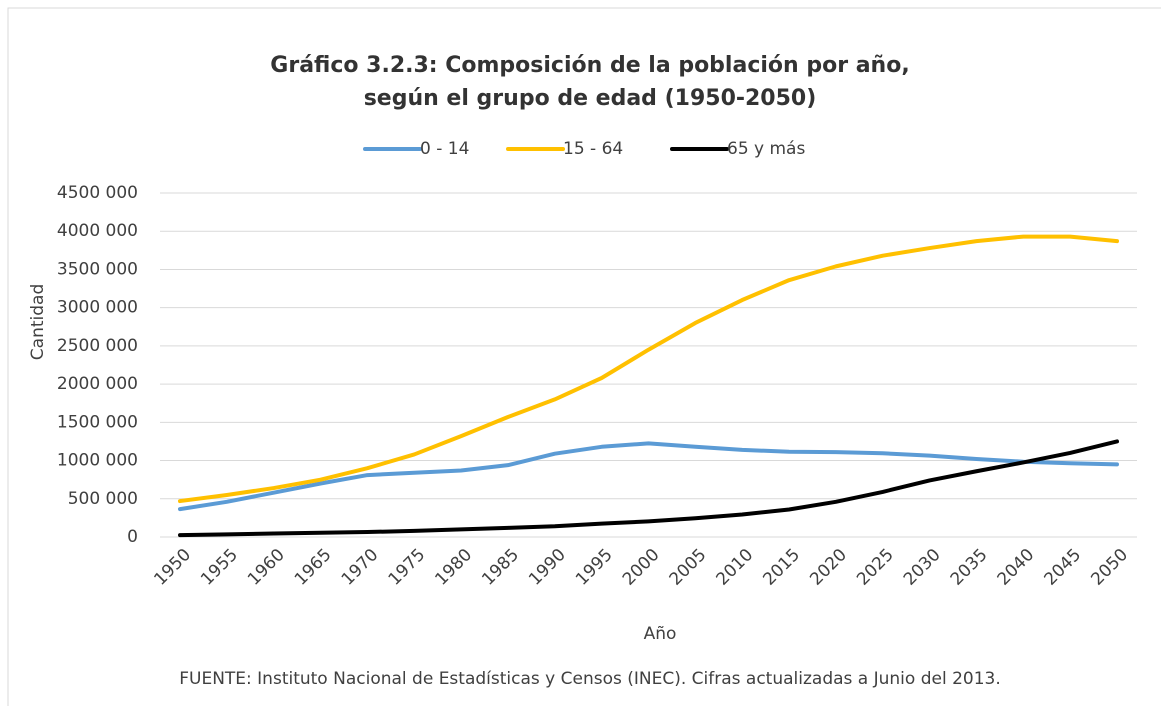 This screenshot has width=1161, height=706. What do you see at coordinates (593, 149) in the screenshot?
I see `legend-label: 15 - 64` at bounding box center [593, 149].